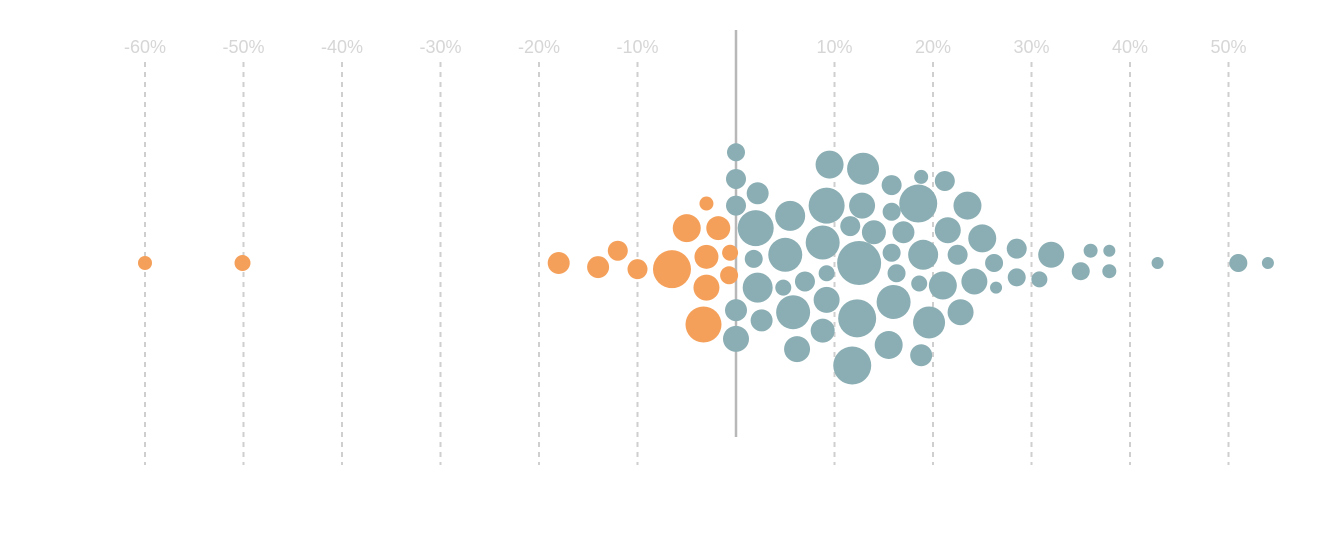 Image resolution: width=1333 pixels, height=556 pixels. I want to click on x-tick-label: -50%, so click(243, 47).